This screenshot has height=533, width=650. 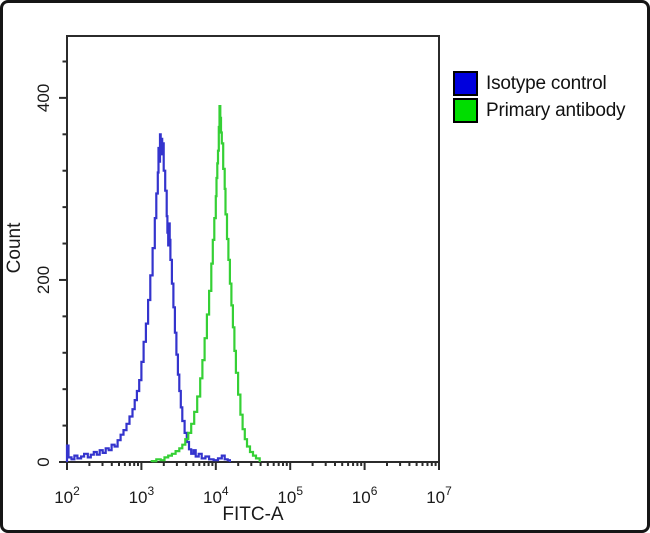 What do you see at coordinates (290, 495) in the screenshot?
I see `x-tick-label: 10⁵` at bounding box center [290, 495].